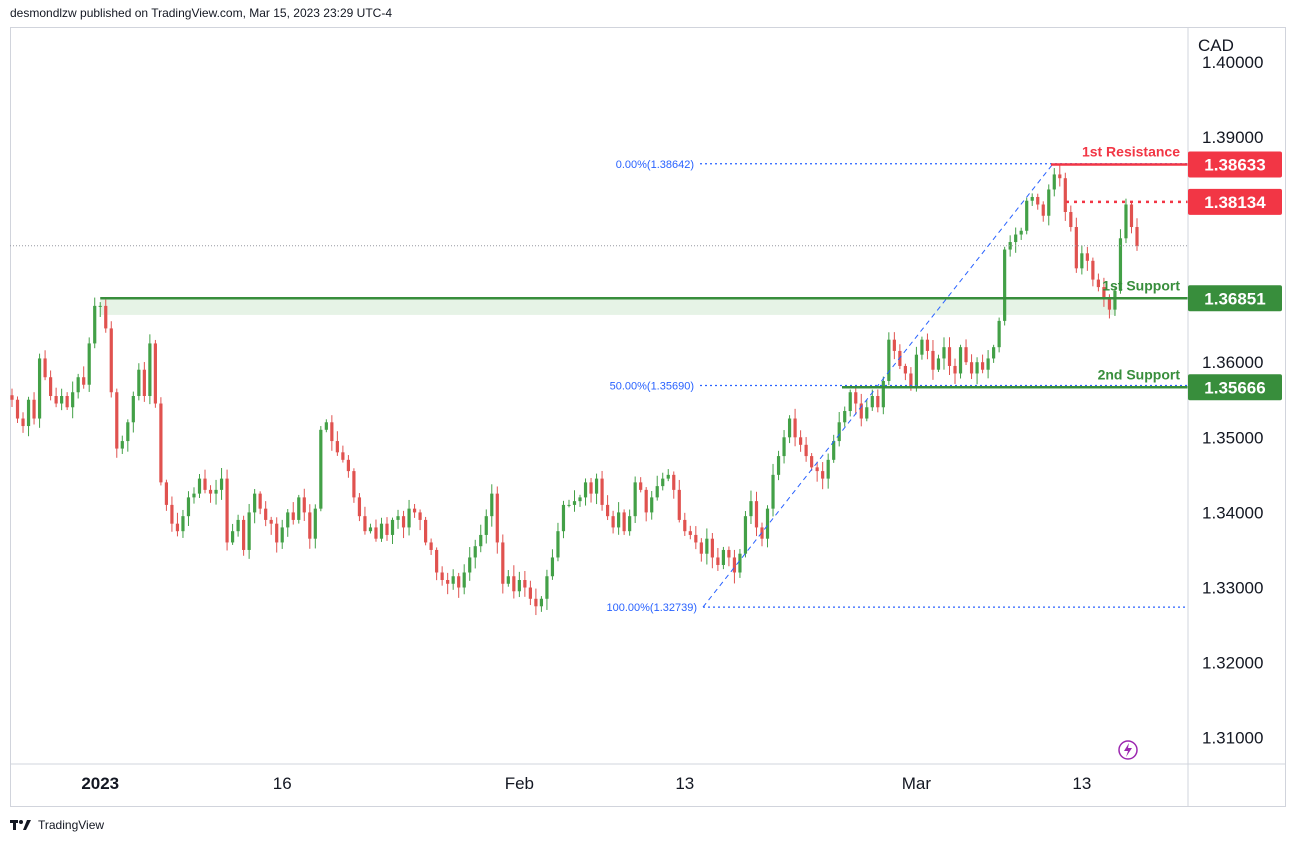 The height and width of the screenshot is (842, 1296). I want to click on lightning-icon, so click(1128, 750).